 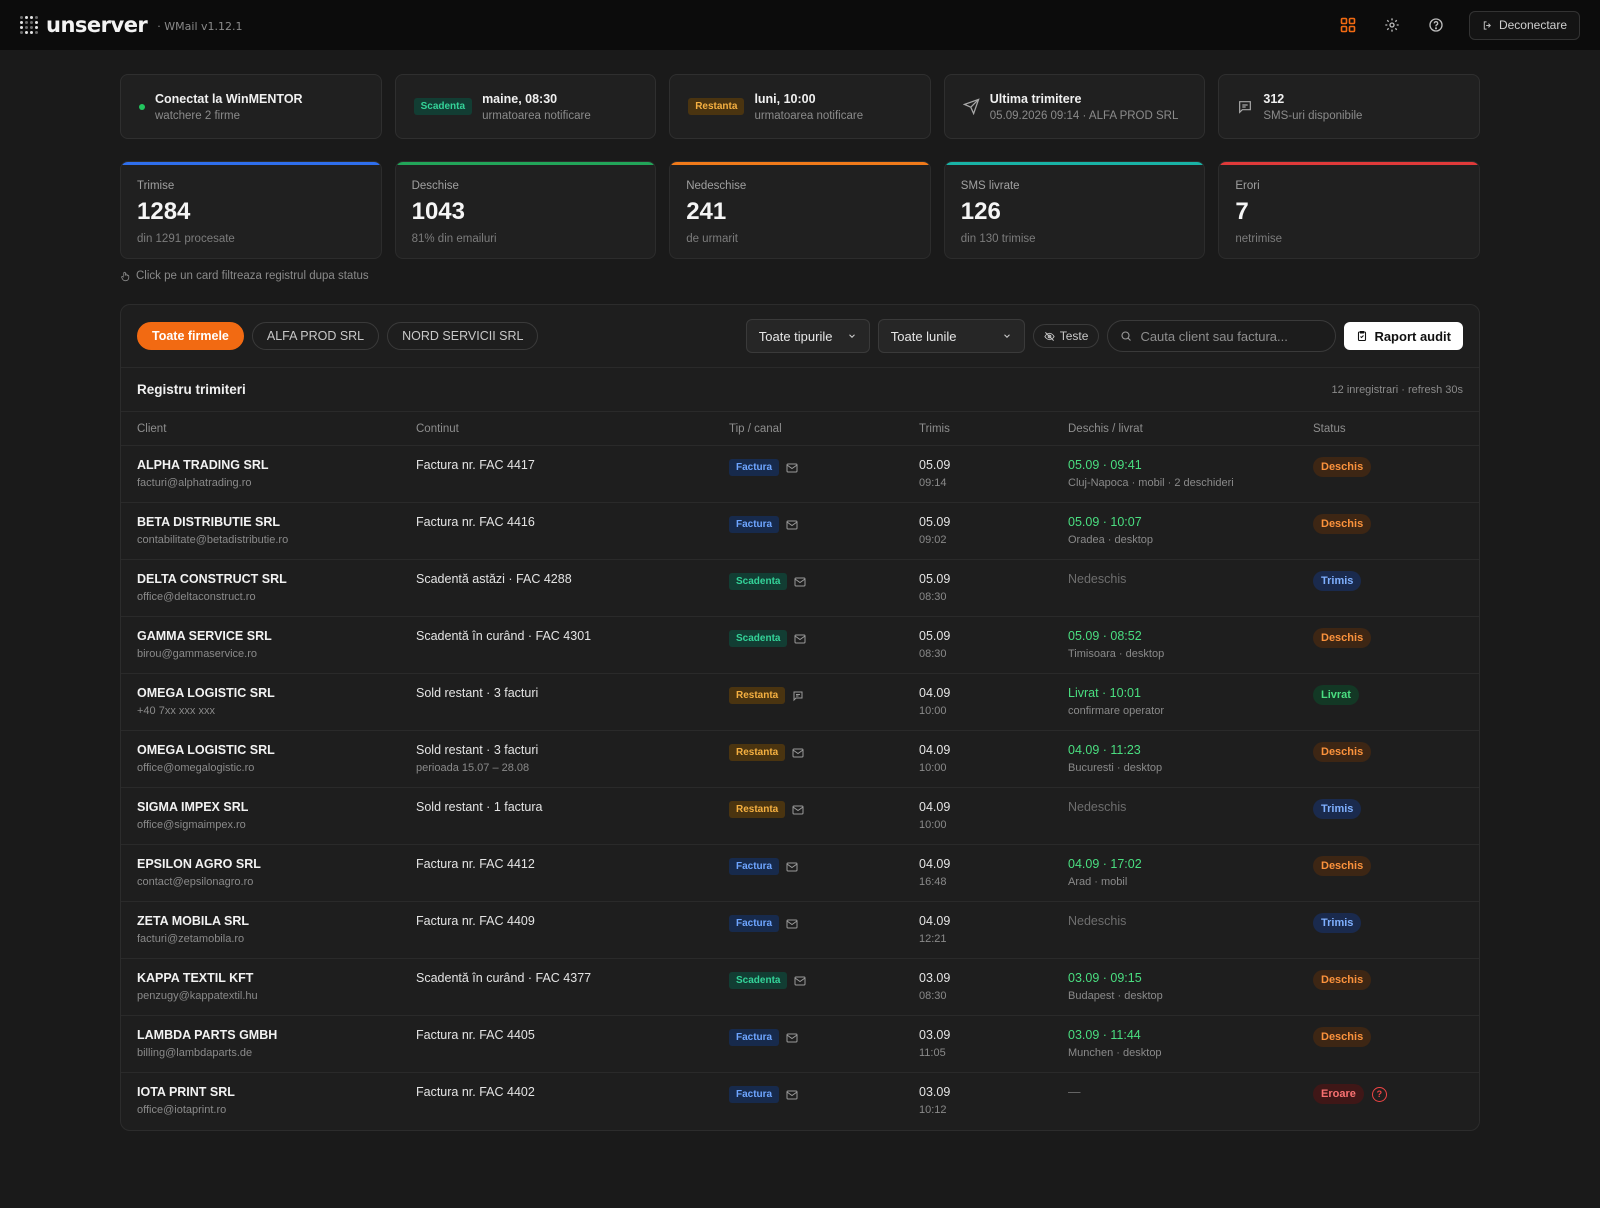 What do you see at coordinates (934, 986) in the screenshot?
I see `cell-sent: 03.09 08:30` at bounding box center [934, 986].